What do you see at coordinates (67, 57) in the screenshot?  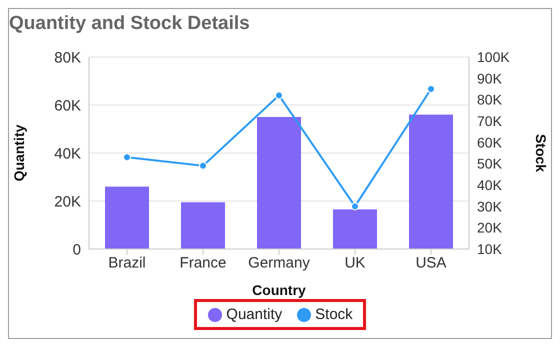 I see `y-tick-label: 80K` at bounding box center [67, 57].